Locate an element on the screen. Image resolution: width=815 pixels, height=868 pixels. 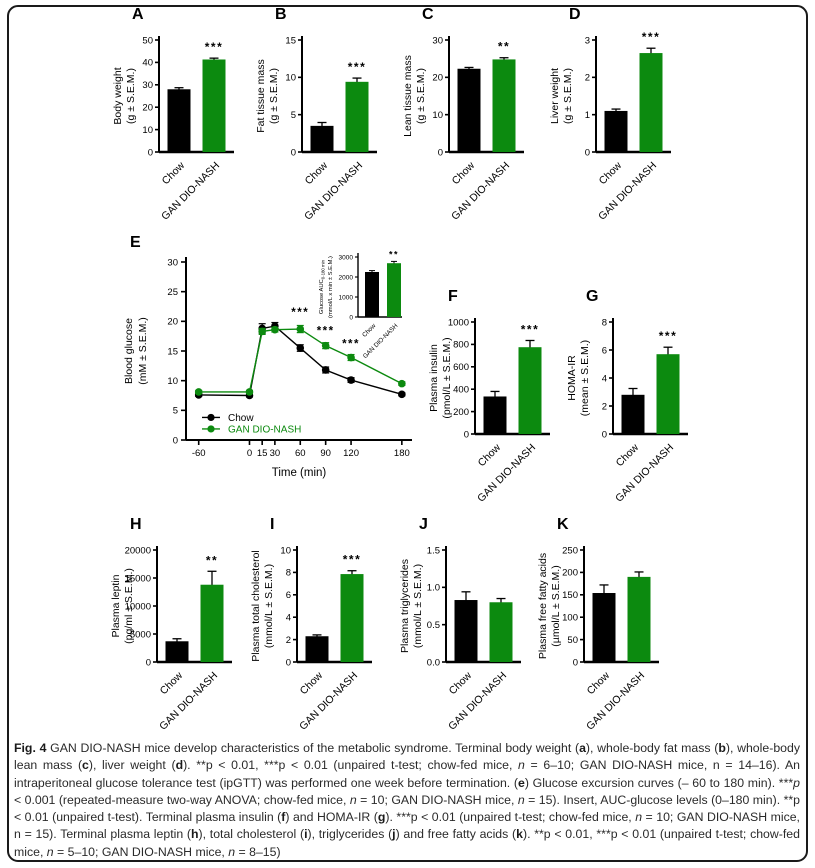
G-cat-label: Chow is located at coordinates (628, 455).